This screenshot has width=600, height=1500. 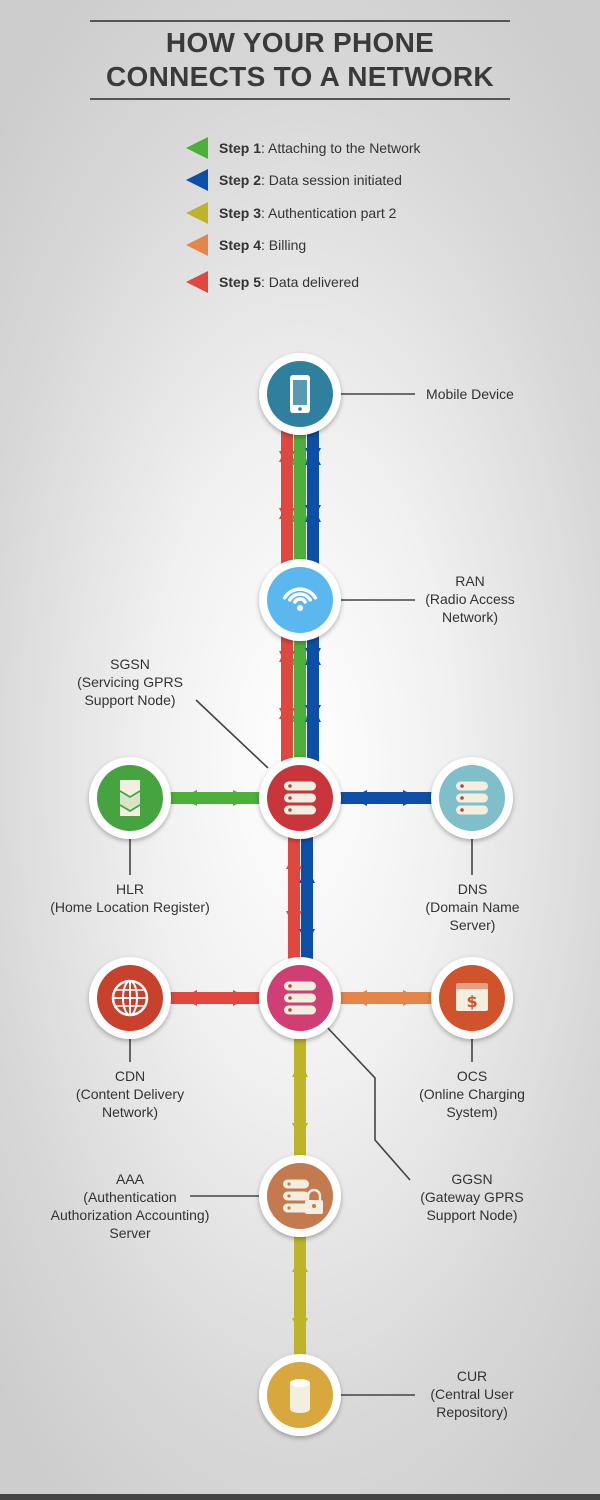 I want to click on step-4-line, so click(x=386, y=998).